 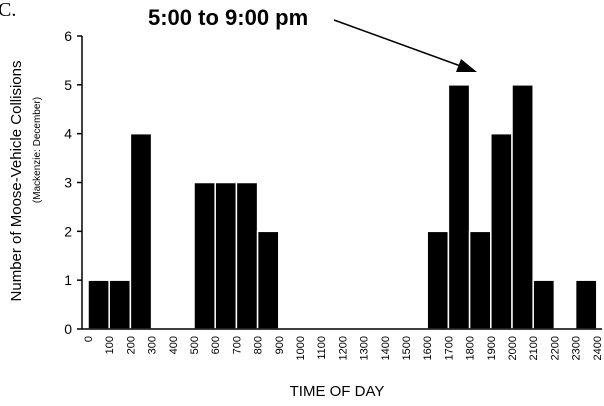 I want to click on y-tick-label: 0, so click(x=68, y=329).